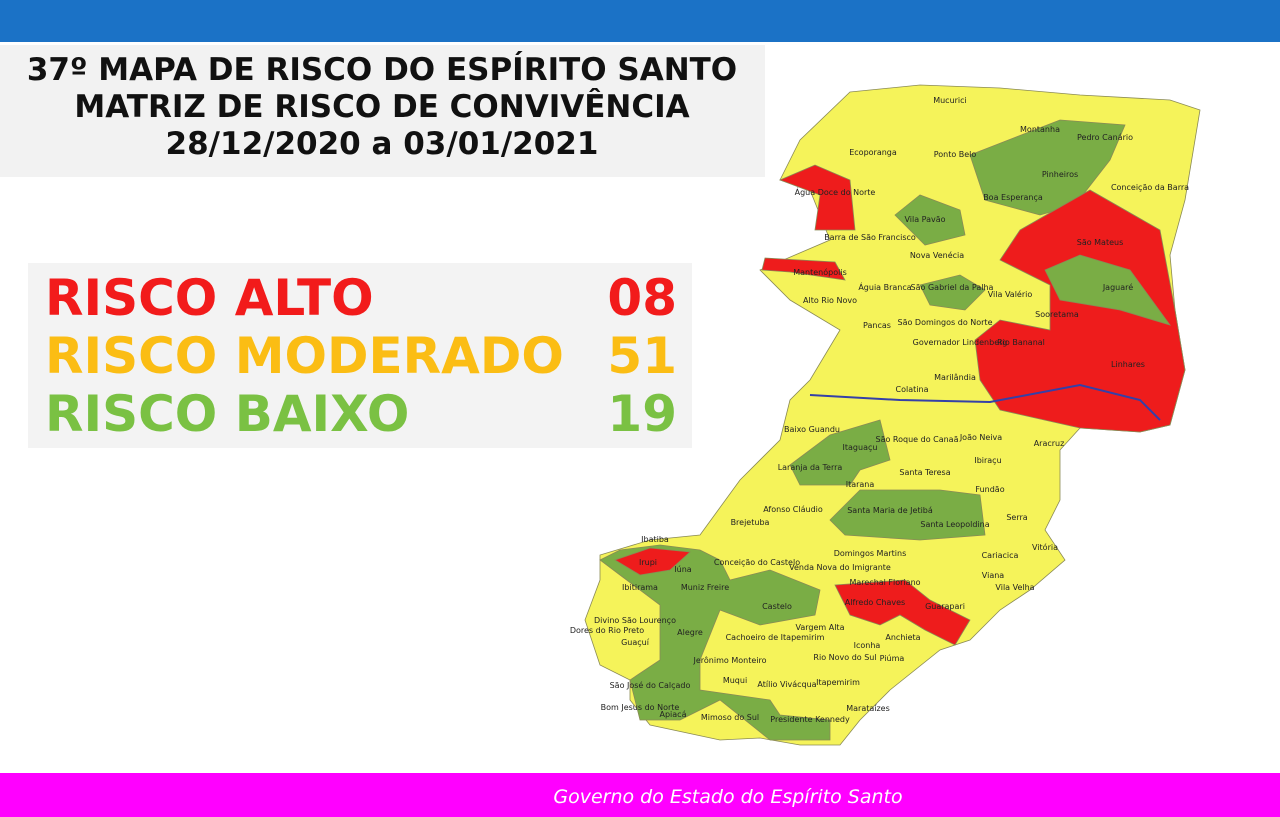 The width and height of the screenshot is (1280, 817). What do you see at coordinates (1057, 314) in the screenshot?
I see `municipality-label: Sooretama` at bounding box center [1057, 314].